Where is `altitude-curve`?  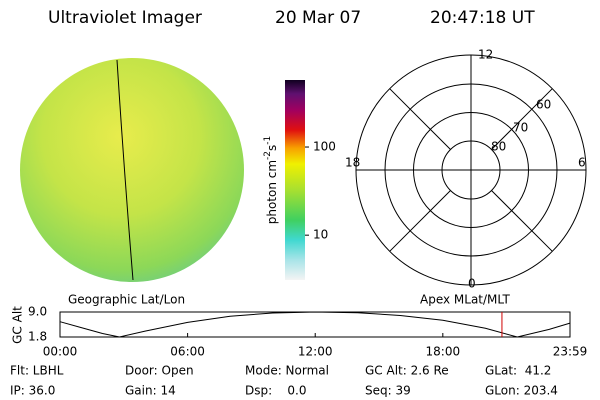
altitude-curve is located at coordinates (315, 324).